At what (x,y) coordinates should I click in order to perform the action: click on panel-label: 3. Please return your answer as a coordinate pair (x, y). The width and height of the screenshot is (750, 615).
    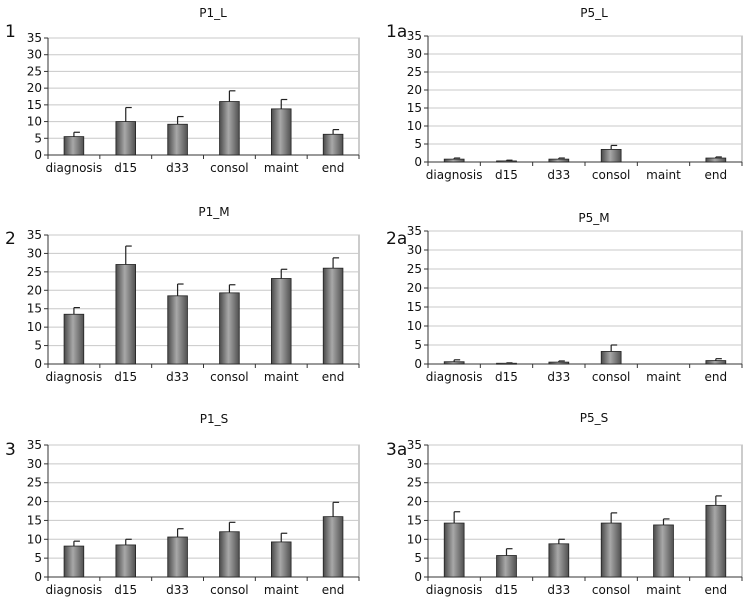
    Looking at the image, I should click on (10, 450).